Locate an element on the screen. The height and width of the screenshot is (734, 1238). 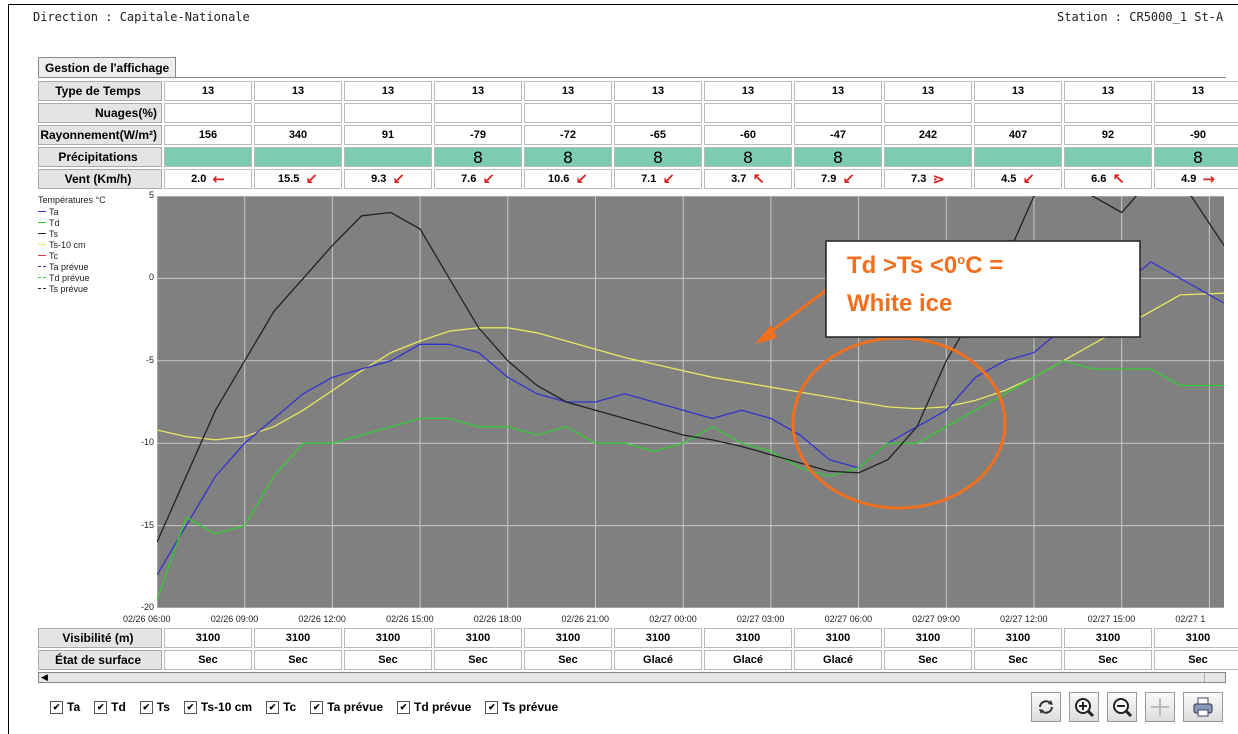
row-label: Visibilité (m) is located at coordinates (100, 638).